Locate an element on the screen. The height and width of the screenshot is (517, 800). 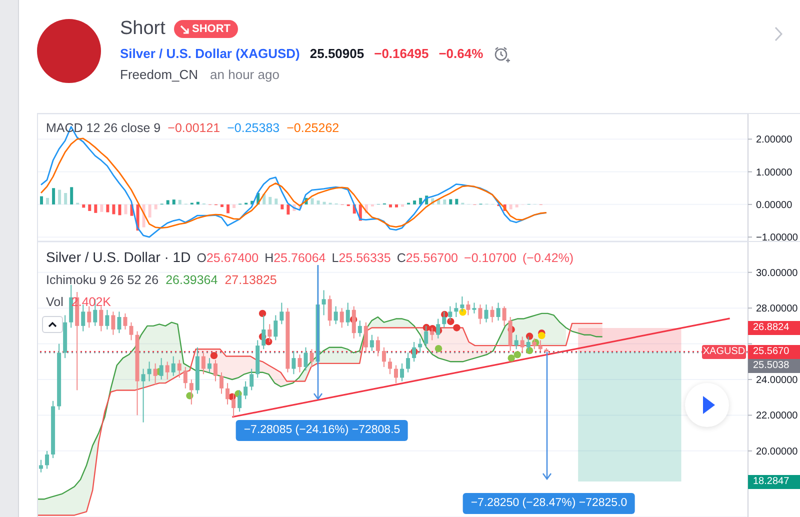
annotation: Vol is located at coordinates (55, 302).